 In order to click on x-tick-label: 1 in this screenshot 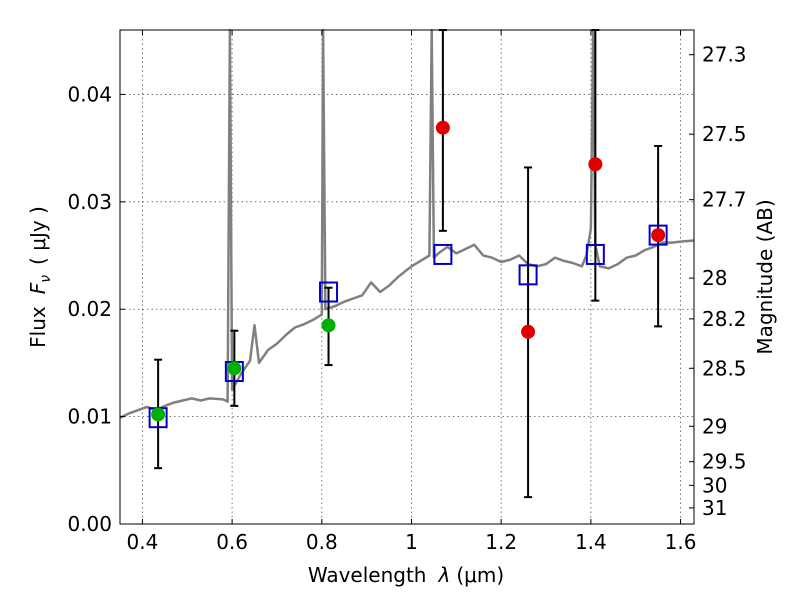, I will do `click(411, 542)`.